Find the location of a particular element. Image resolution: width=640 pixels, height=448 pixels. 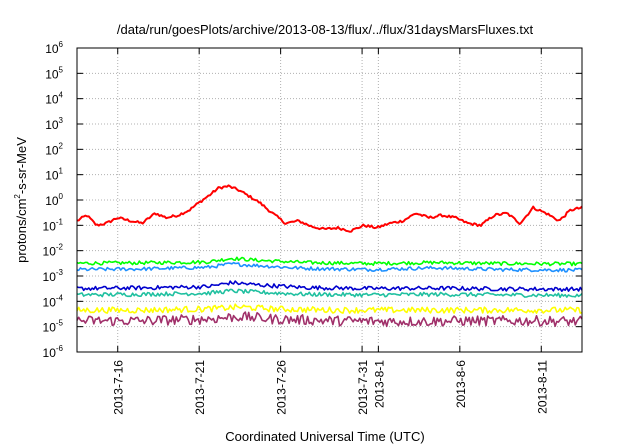

y-tick-label: 10¹ is located at coordinates (54, 175).